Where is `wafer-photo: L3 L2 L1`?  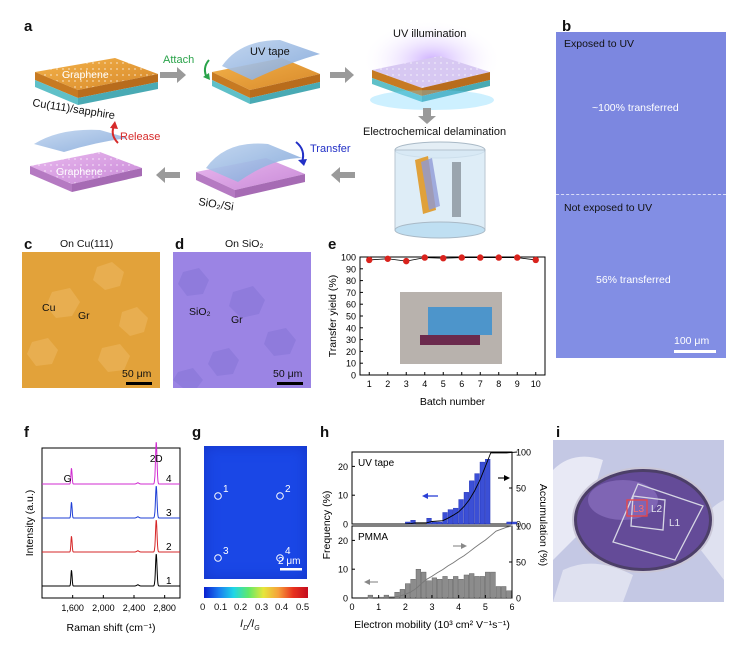
wafer-photo: L3 L2 L1 is located at coordinates (638, 521).